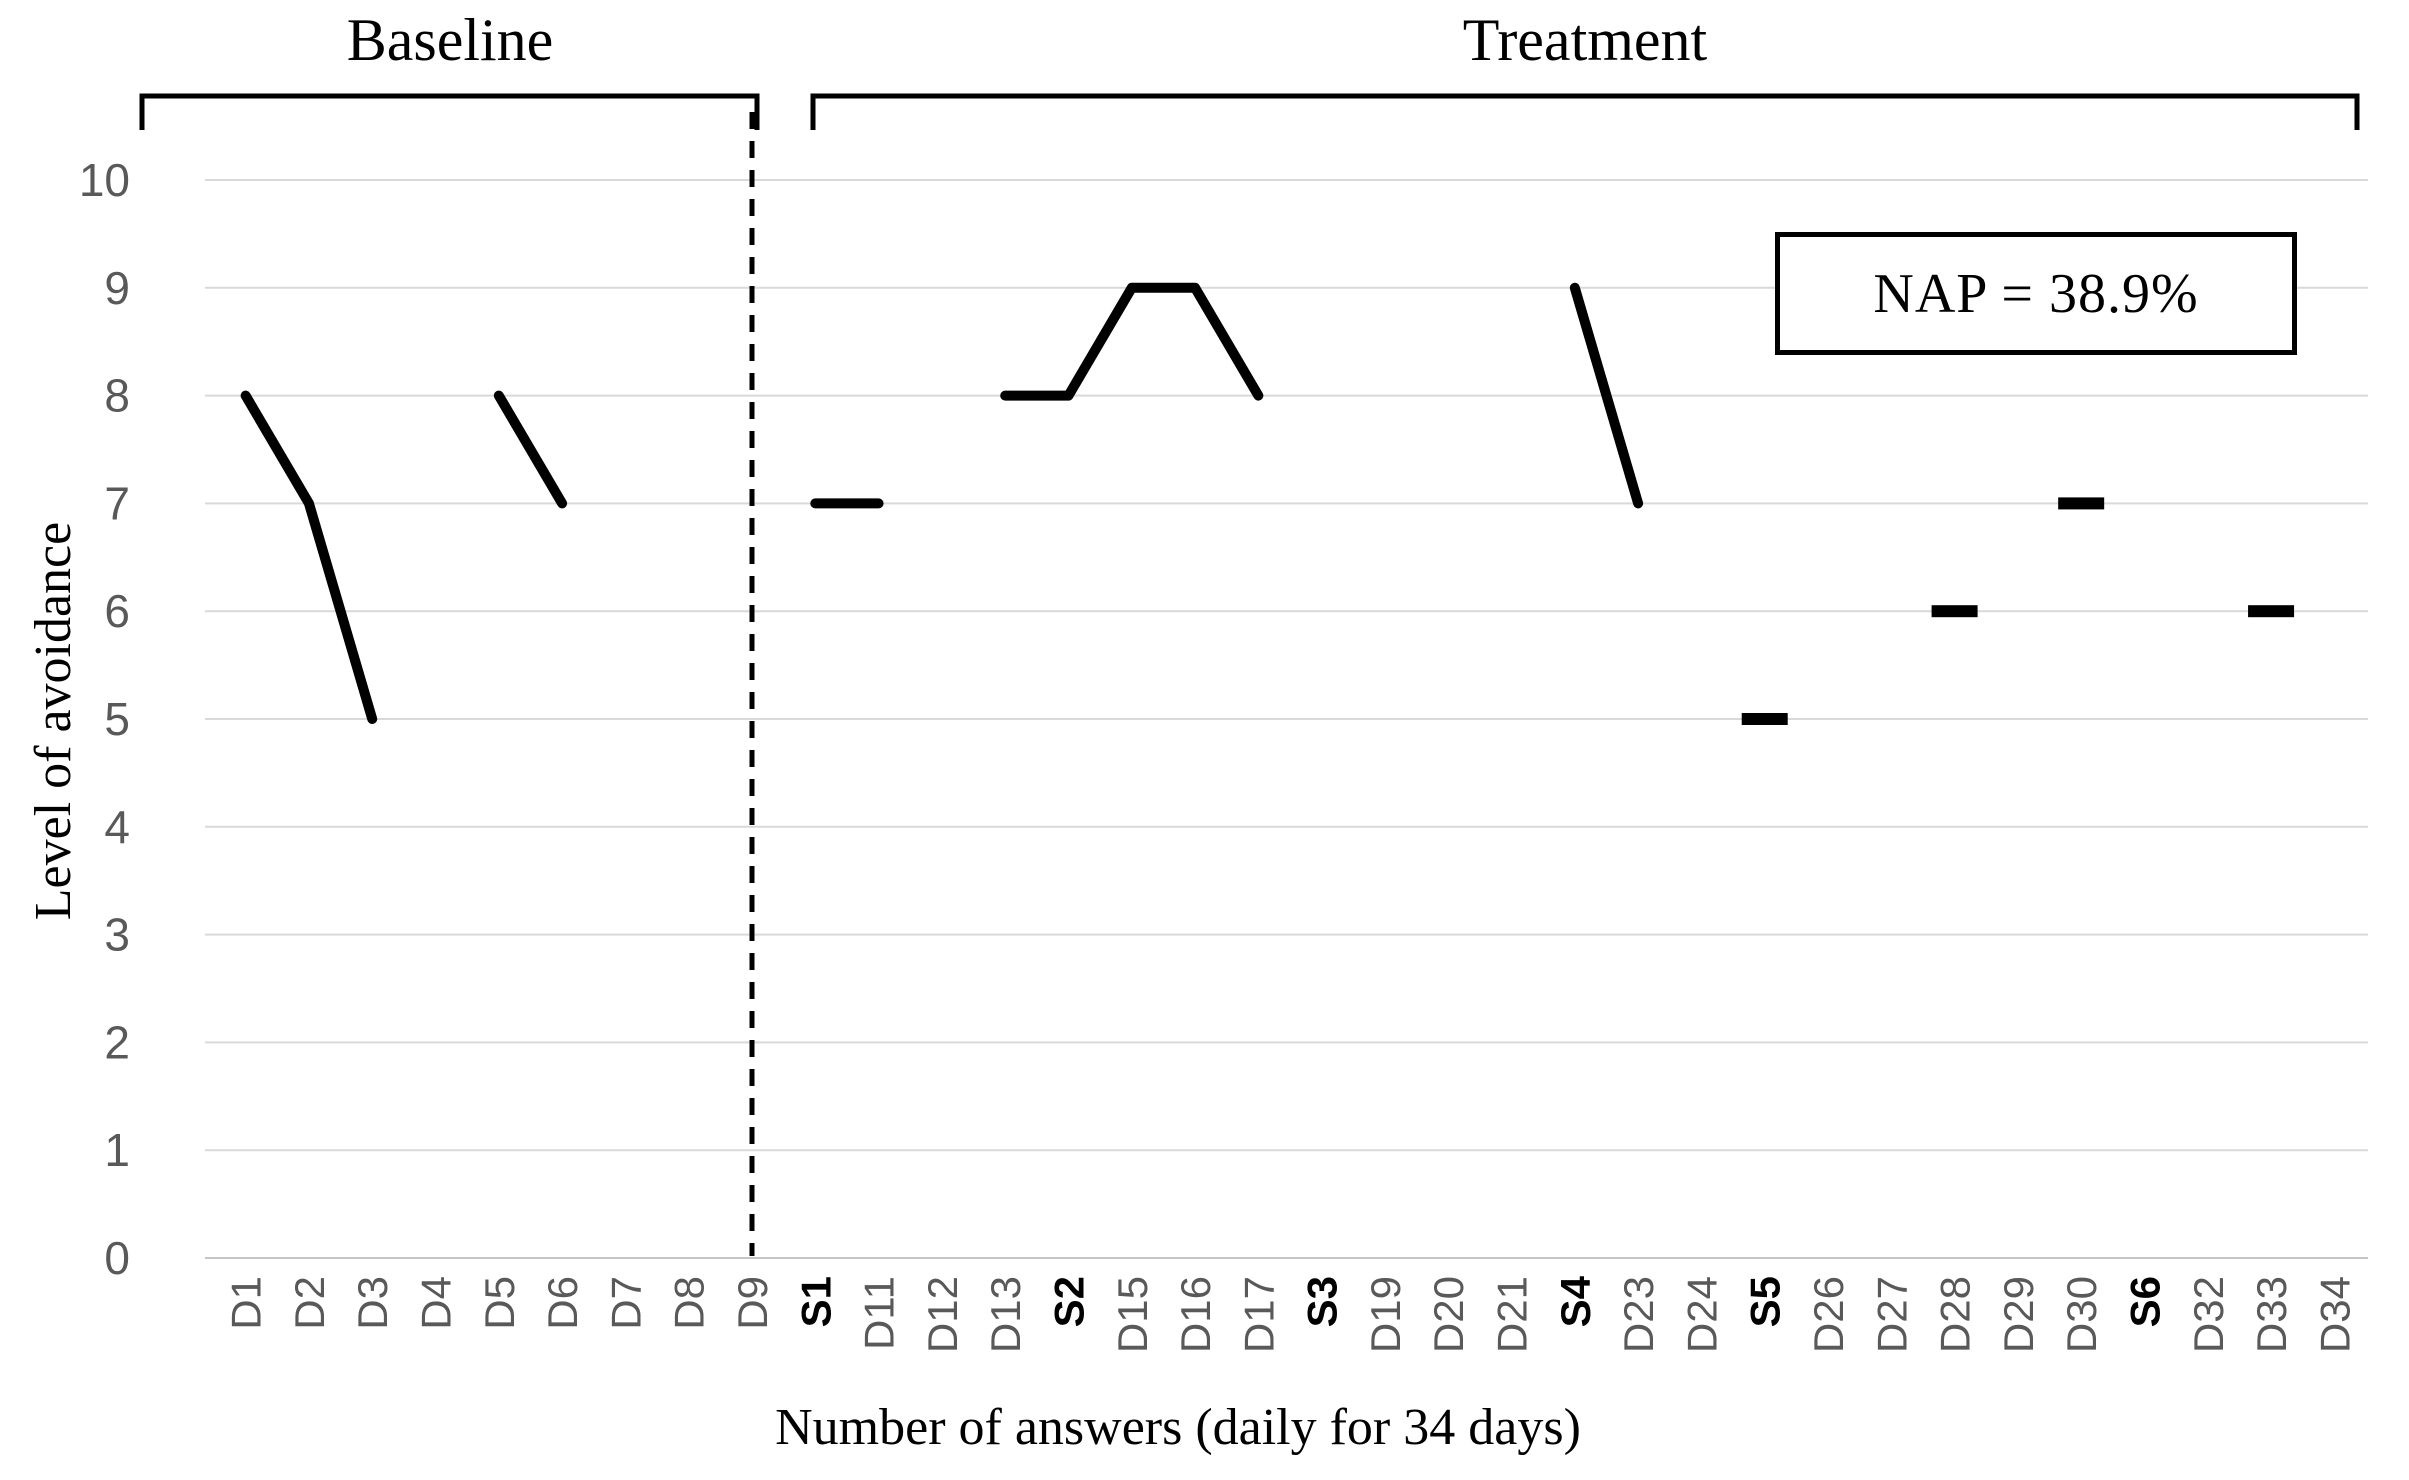 Image resolution: width=2409 pixels, height=1480 pixels. What do you see at coordinates (879, 1313) in the screenshot?
I see `x-tick-label-D11: D11` at bounding box center [879, 1313].